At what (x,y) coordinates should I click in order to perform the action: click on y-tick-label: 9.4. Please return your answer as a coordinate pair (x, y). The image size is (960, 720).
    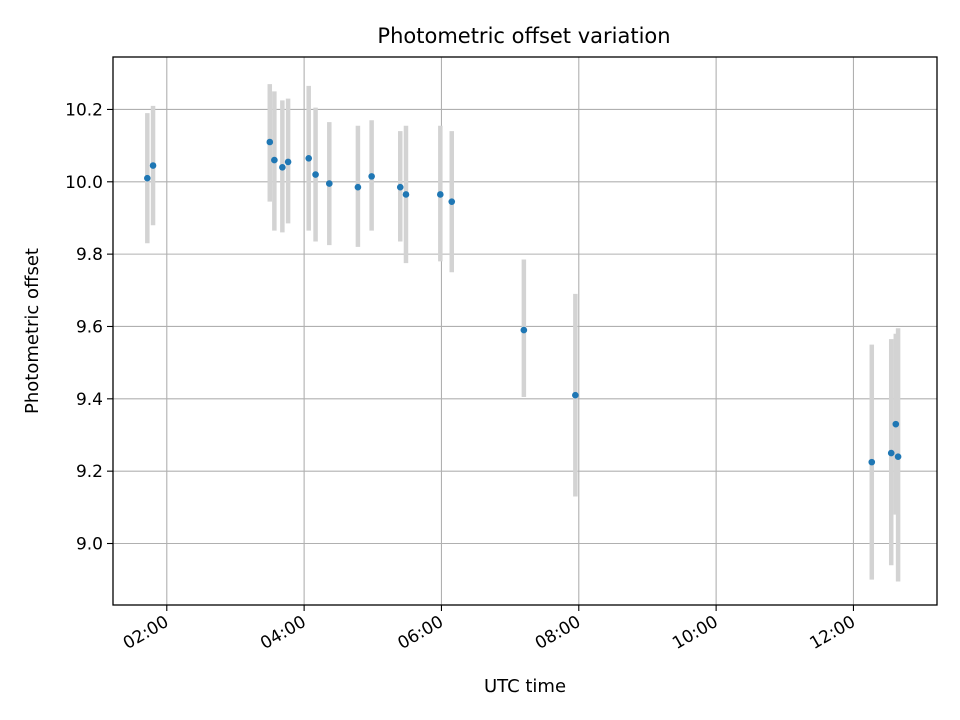
    Looking at the image, I should click on (89, 400).